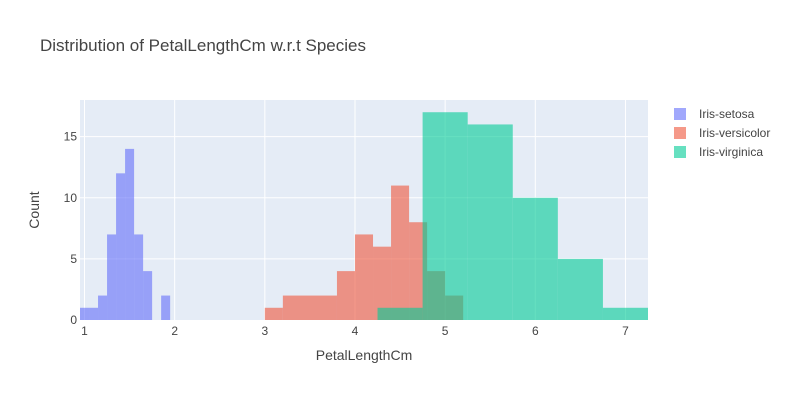 Image resolution: width=800 pixels, height=400 pixels. I want to click on legend: Iris-setosa Iris-versicolor Iris-virginica, so click(722, 133).